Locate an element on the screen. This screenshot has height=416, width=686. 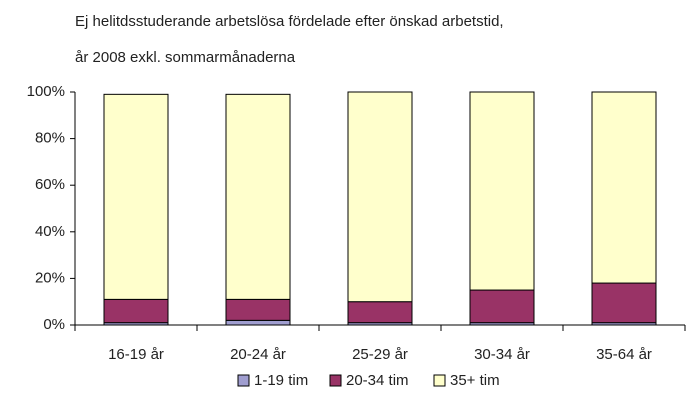
x-tick-label: 20-24 år is located at coordinates (258, 354).